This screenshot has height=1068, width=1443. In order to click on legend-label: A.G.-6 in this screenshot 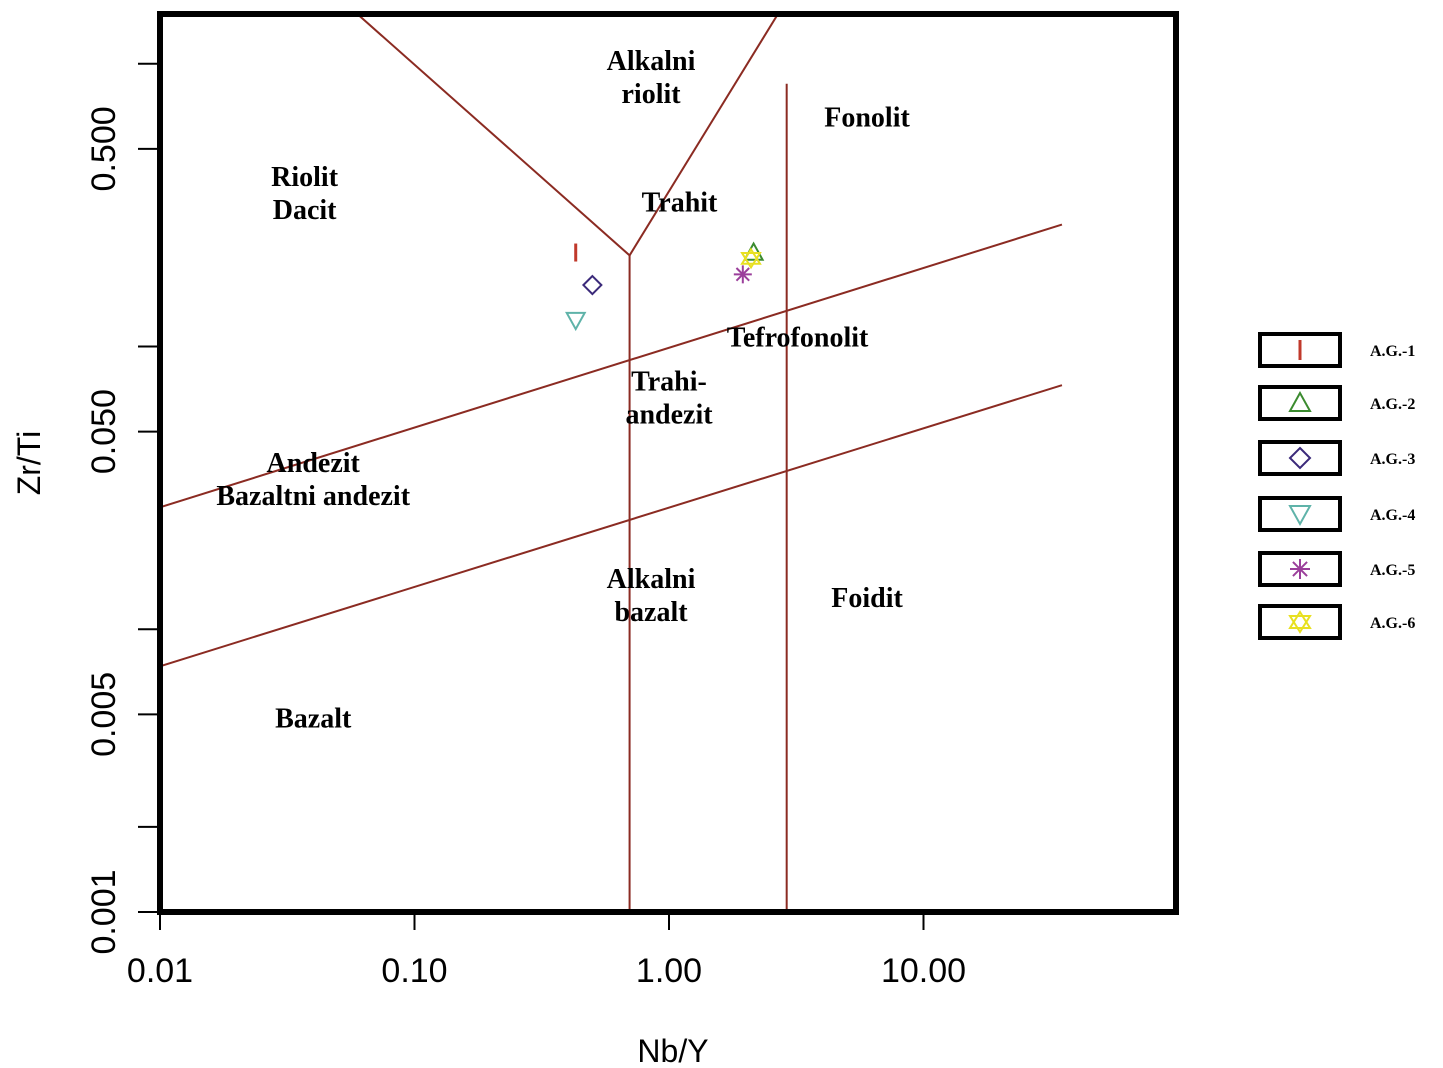, I will do `click(1392, 623)`.